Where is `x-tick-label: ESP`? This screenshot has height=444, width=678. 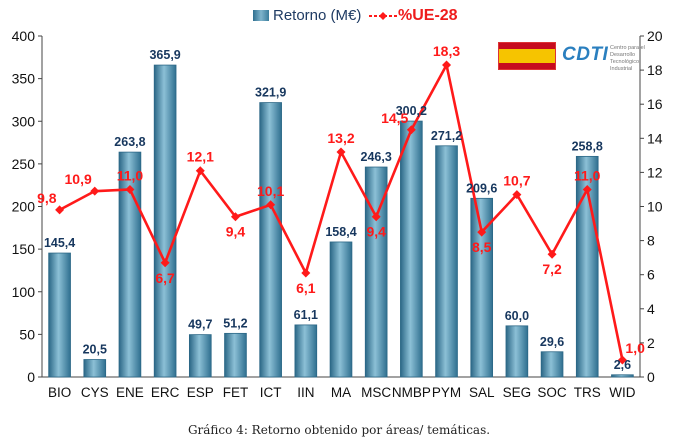 x-tick-label: ESP is located at coordinates (200, 392).